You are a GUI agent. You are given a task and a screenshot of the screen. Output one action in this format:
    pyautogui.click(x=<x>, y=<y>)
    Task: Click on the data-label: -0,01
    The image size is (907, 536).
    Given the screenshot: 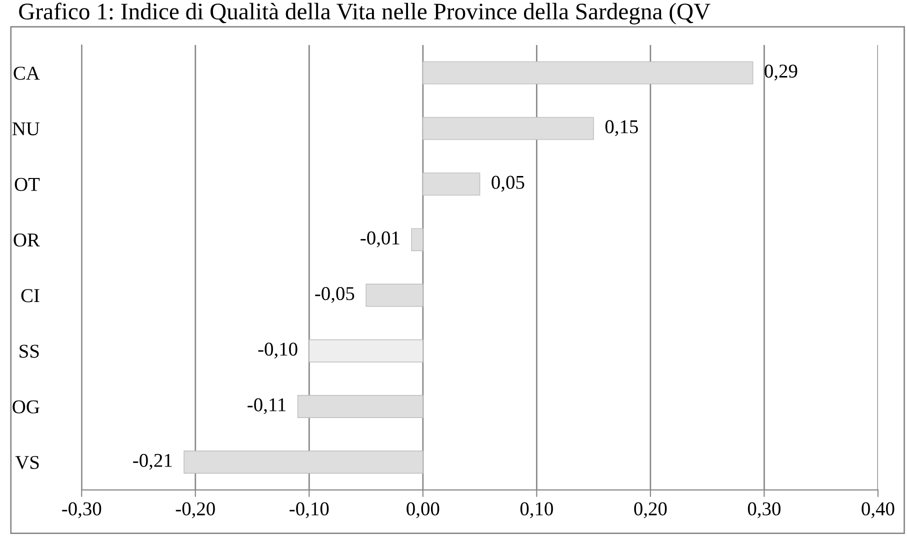 What is the action you would take?
    pyautogui.click(x=380, y=239)
    